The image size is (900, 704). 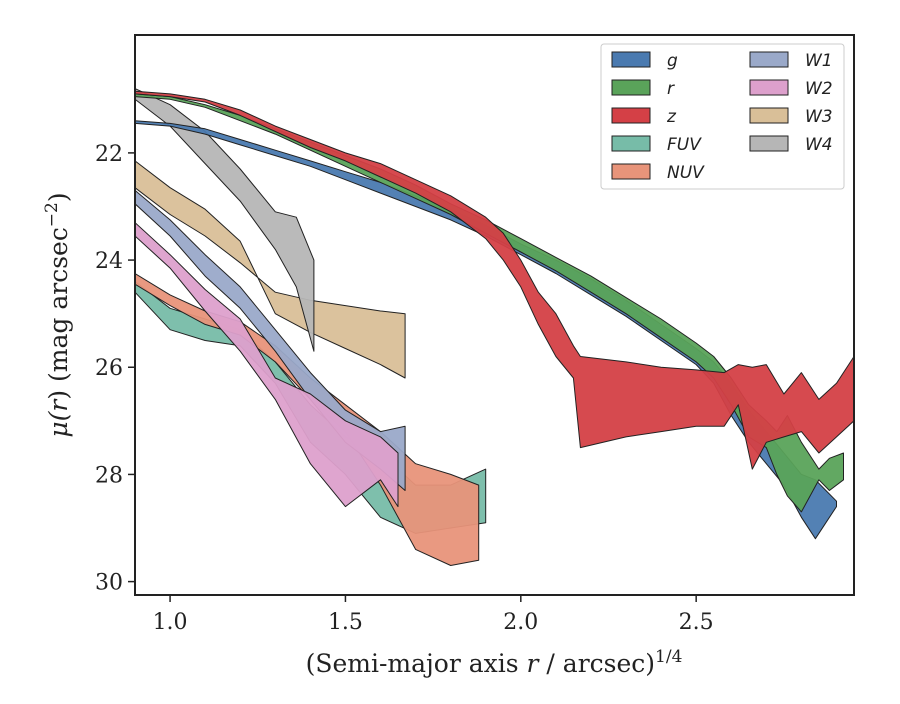 I want to click on legend-swatch-r, so click(x=631, y=87).